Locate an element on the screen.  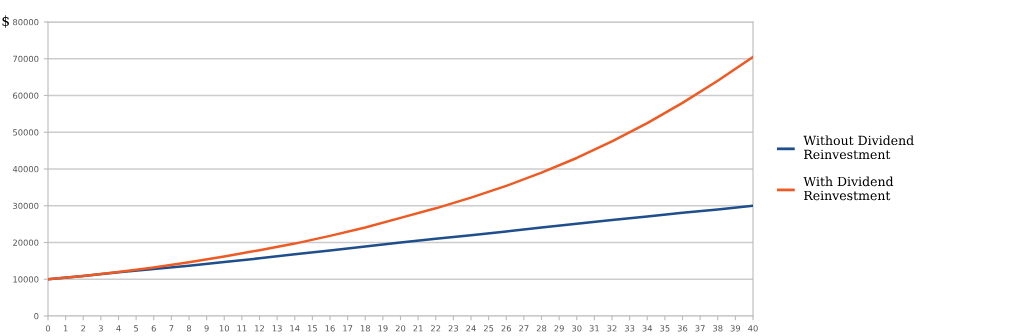
x-tick-label: 28 is located at coordinates (541, 328).